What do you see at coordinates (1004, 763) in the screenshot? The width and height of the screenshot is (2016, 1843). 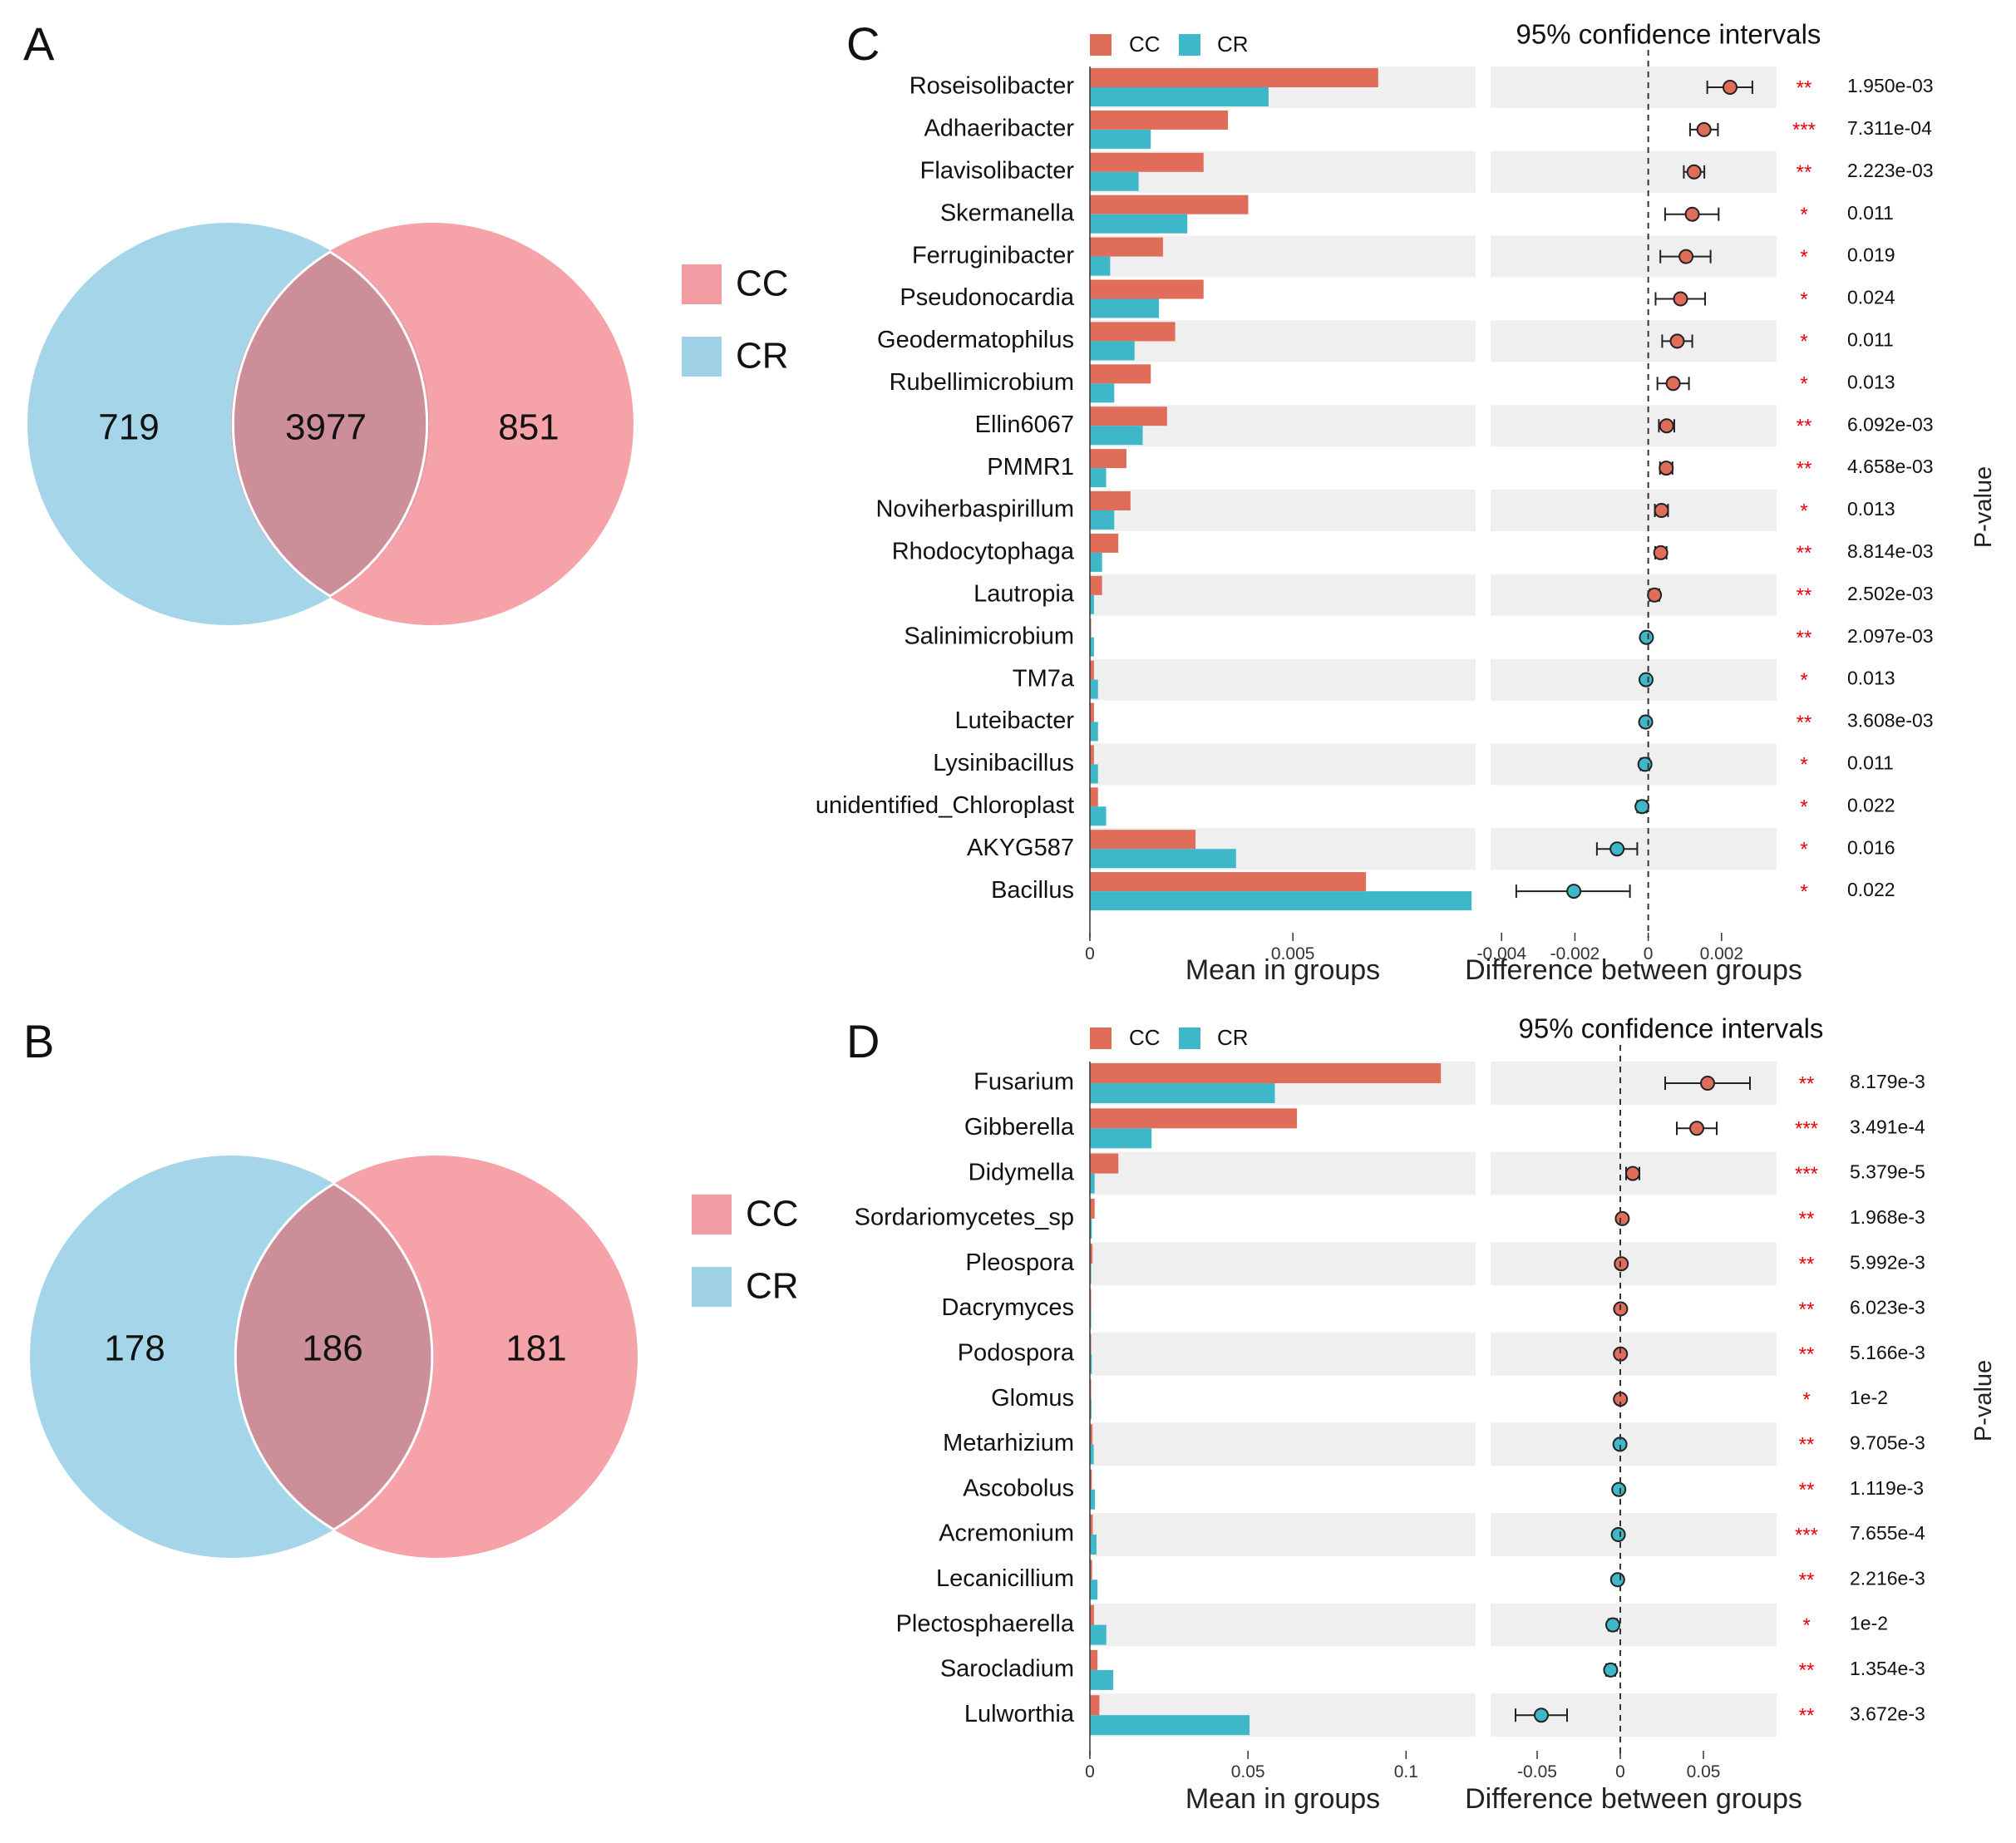 I see `category-label: Lysinibacillus` at bounding box center [1004, 763].